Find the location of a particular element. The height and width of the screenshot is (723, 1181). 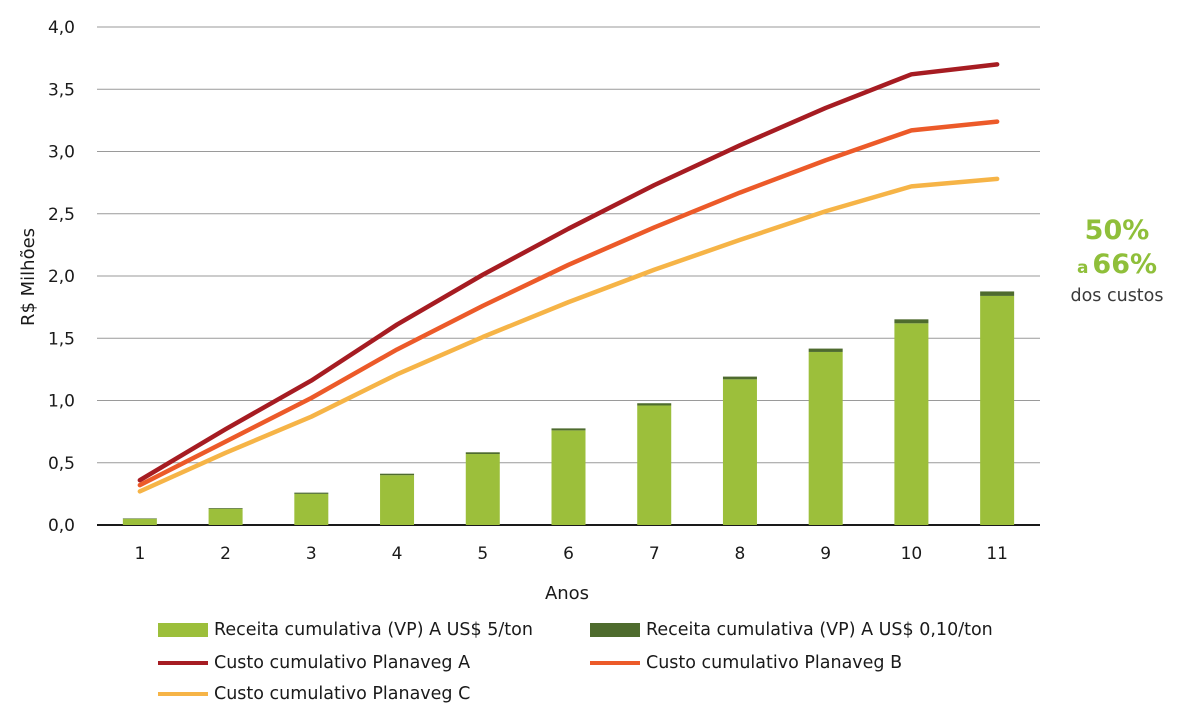

x-tick-label: 10 is located at coordinates (912, 554).